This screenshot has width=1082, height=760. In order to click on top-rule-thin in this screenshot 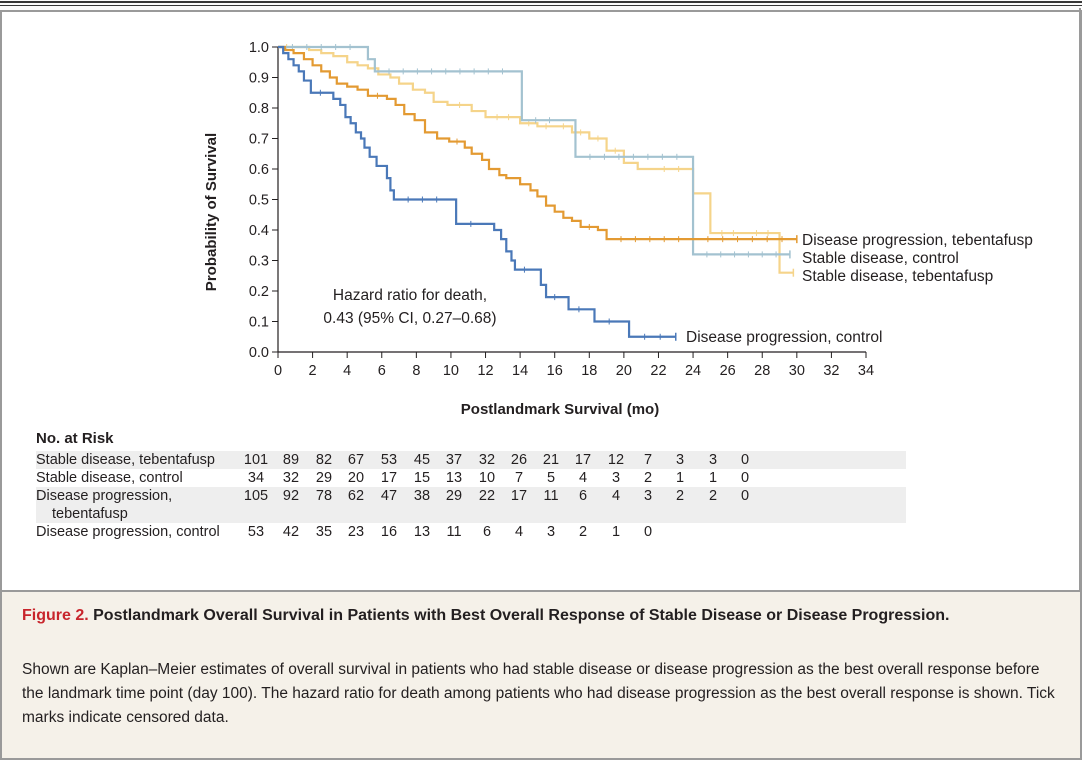, I will do `click(541, 5)`.